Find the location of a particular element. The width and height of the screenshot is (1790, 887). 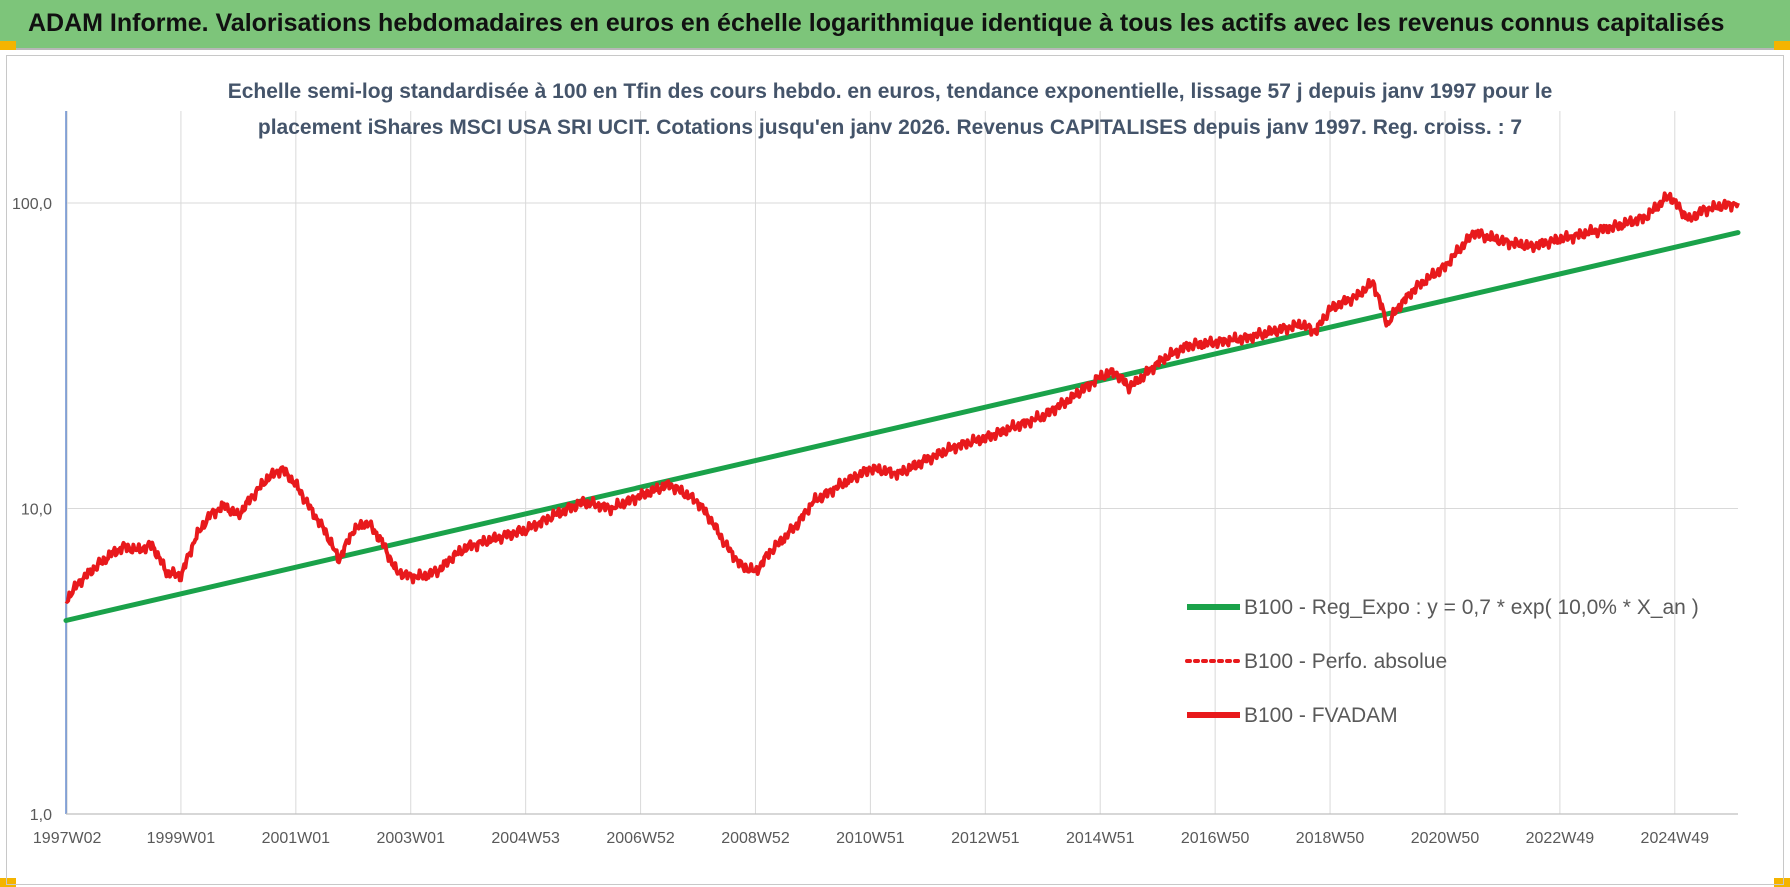

legend-label-fvadam: B100 - FVADAM is located at coordinates (1321, 715).